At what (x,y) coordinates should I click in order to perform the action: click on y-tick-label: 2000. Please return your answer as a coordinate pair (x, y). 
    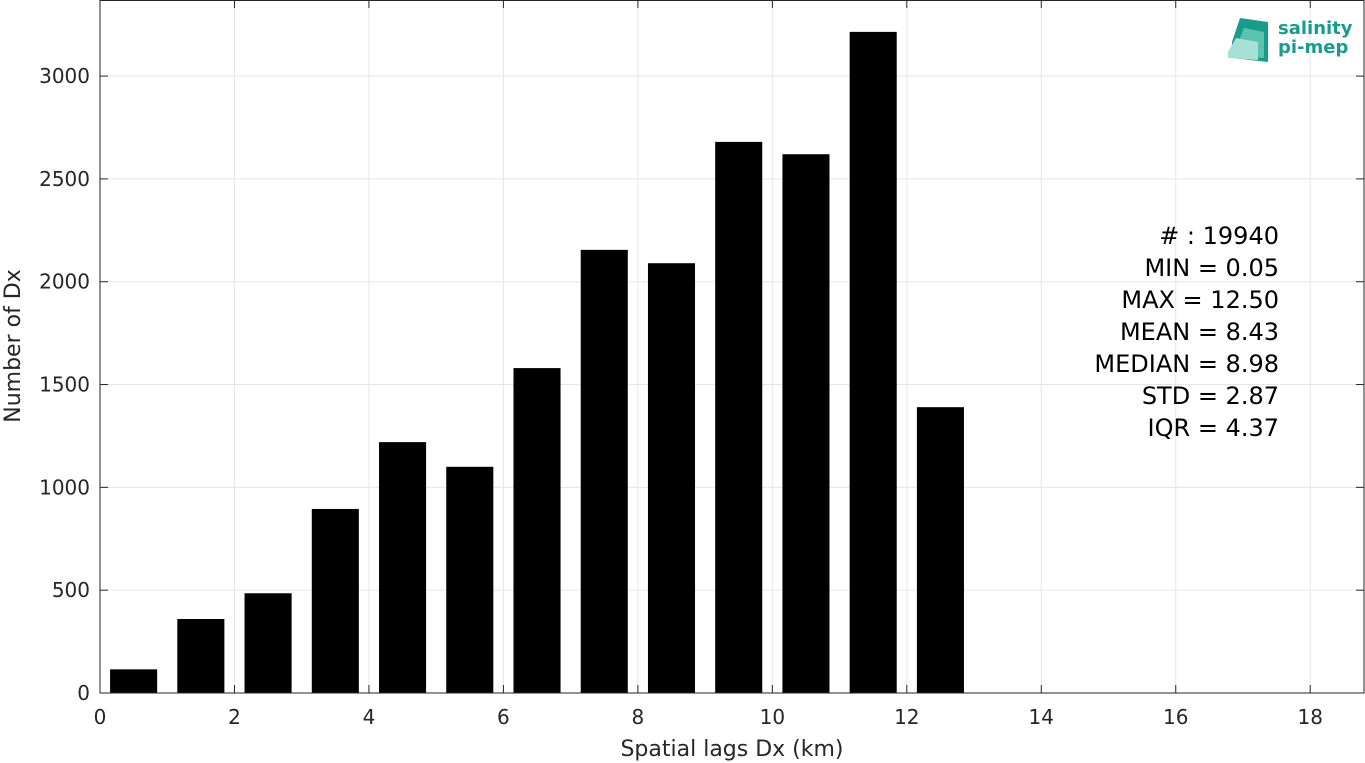
    Looking at the image, I should click on (64, 282).